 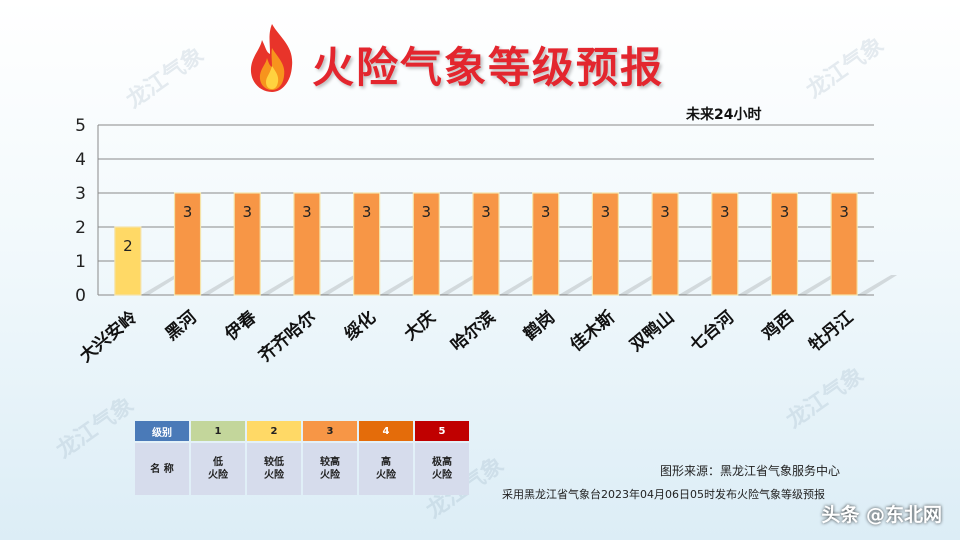 What do you see at coordinates (442, 469) in the screenshot?
I see `legend-name-5: 极高 火险` at bounding box center [442, 469].